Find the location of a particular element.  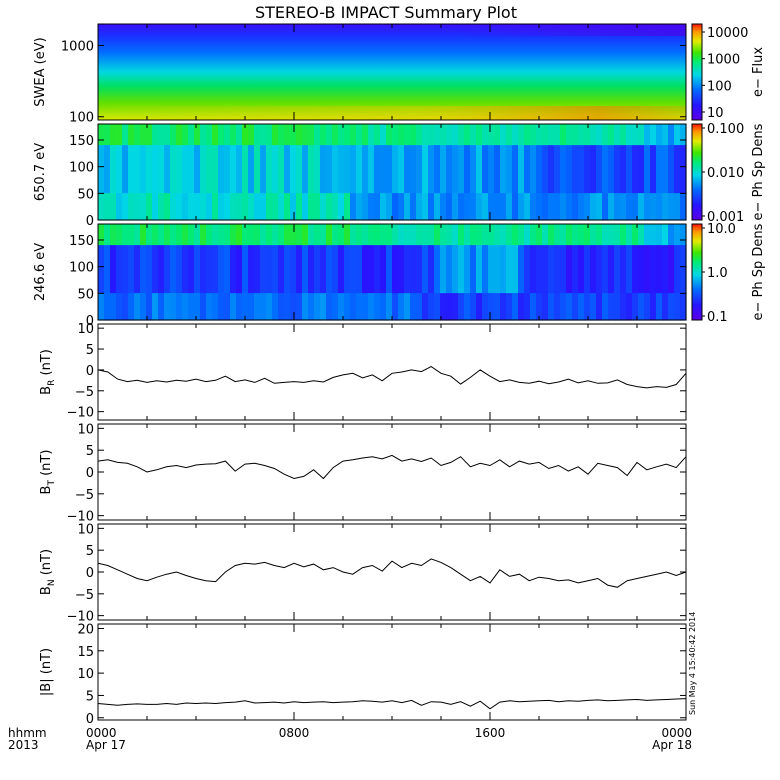

line-panel-4: 0 5 10 15 20 |B| (nT) is located at coordinates (363, 674).